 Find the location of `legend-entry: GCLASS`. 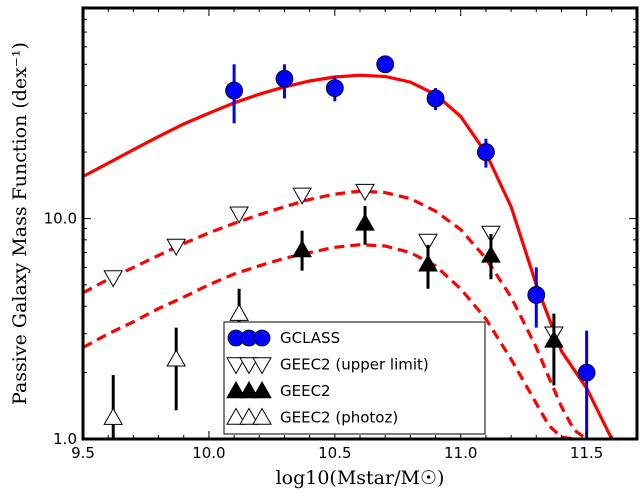

legend-entry: GCLASS is located at coordinates (283, 338).